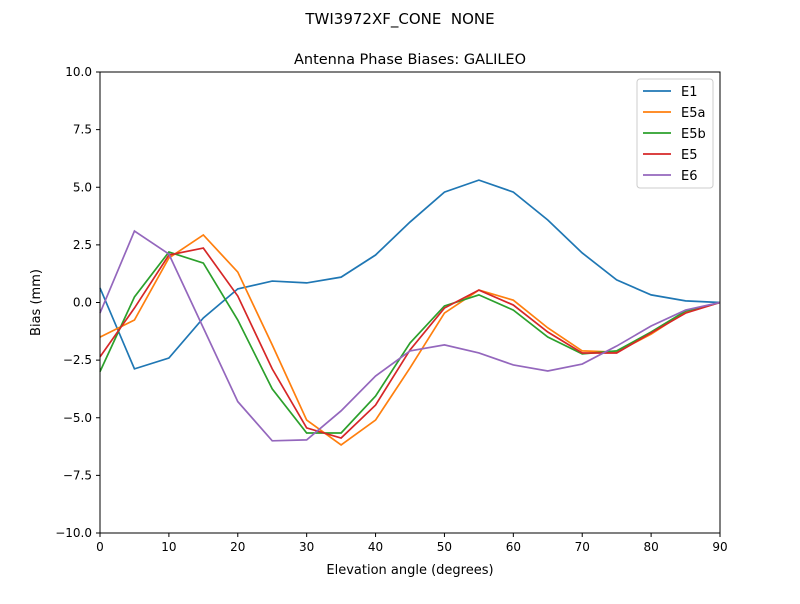 This screenshot has width=800, height=604. What do you see at coordinates (36, 302) in the screenshot?
I see `y-axis-label: Bias (mm)` at bounding box center [36, 302].